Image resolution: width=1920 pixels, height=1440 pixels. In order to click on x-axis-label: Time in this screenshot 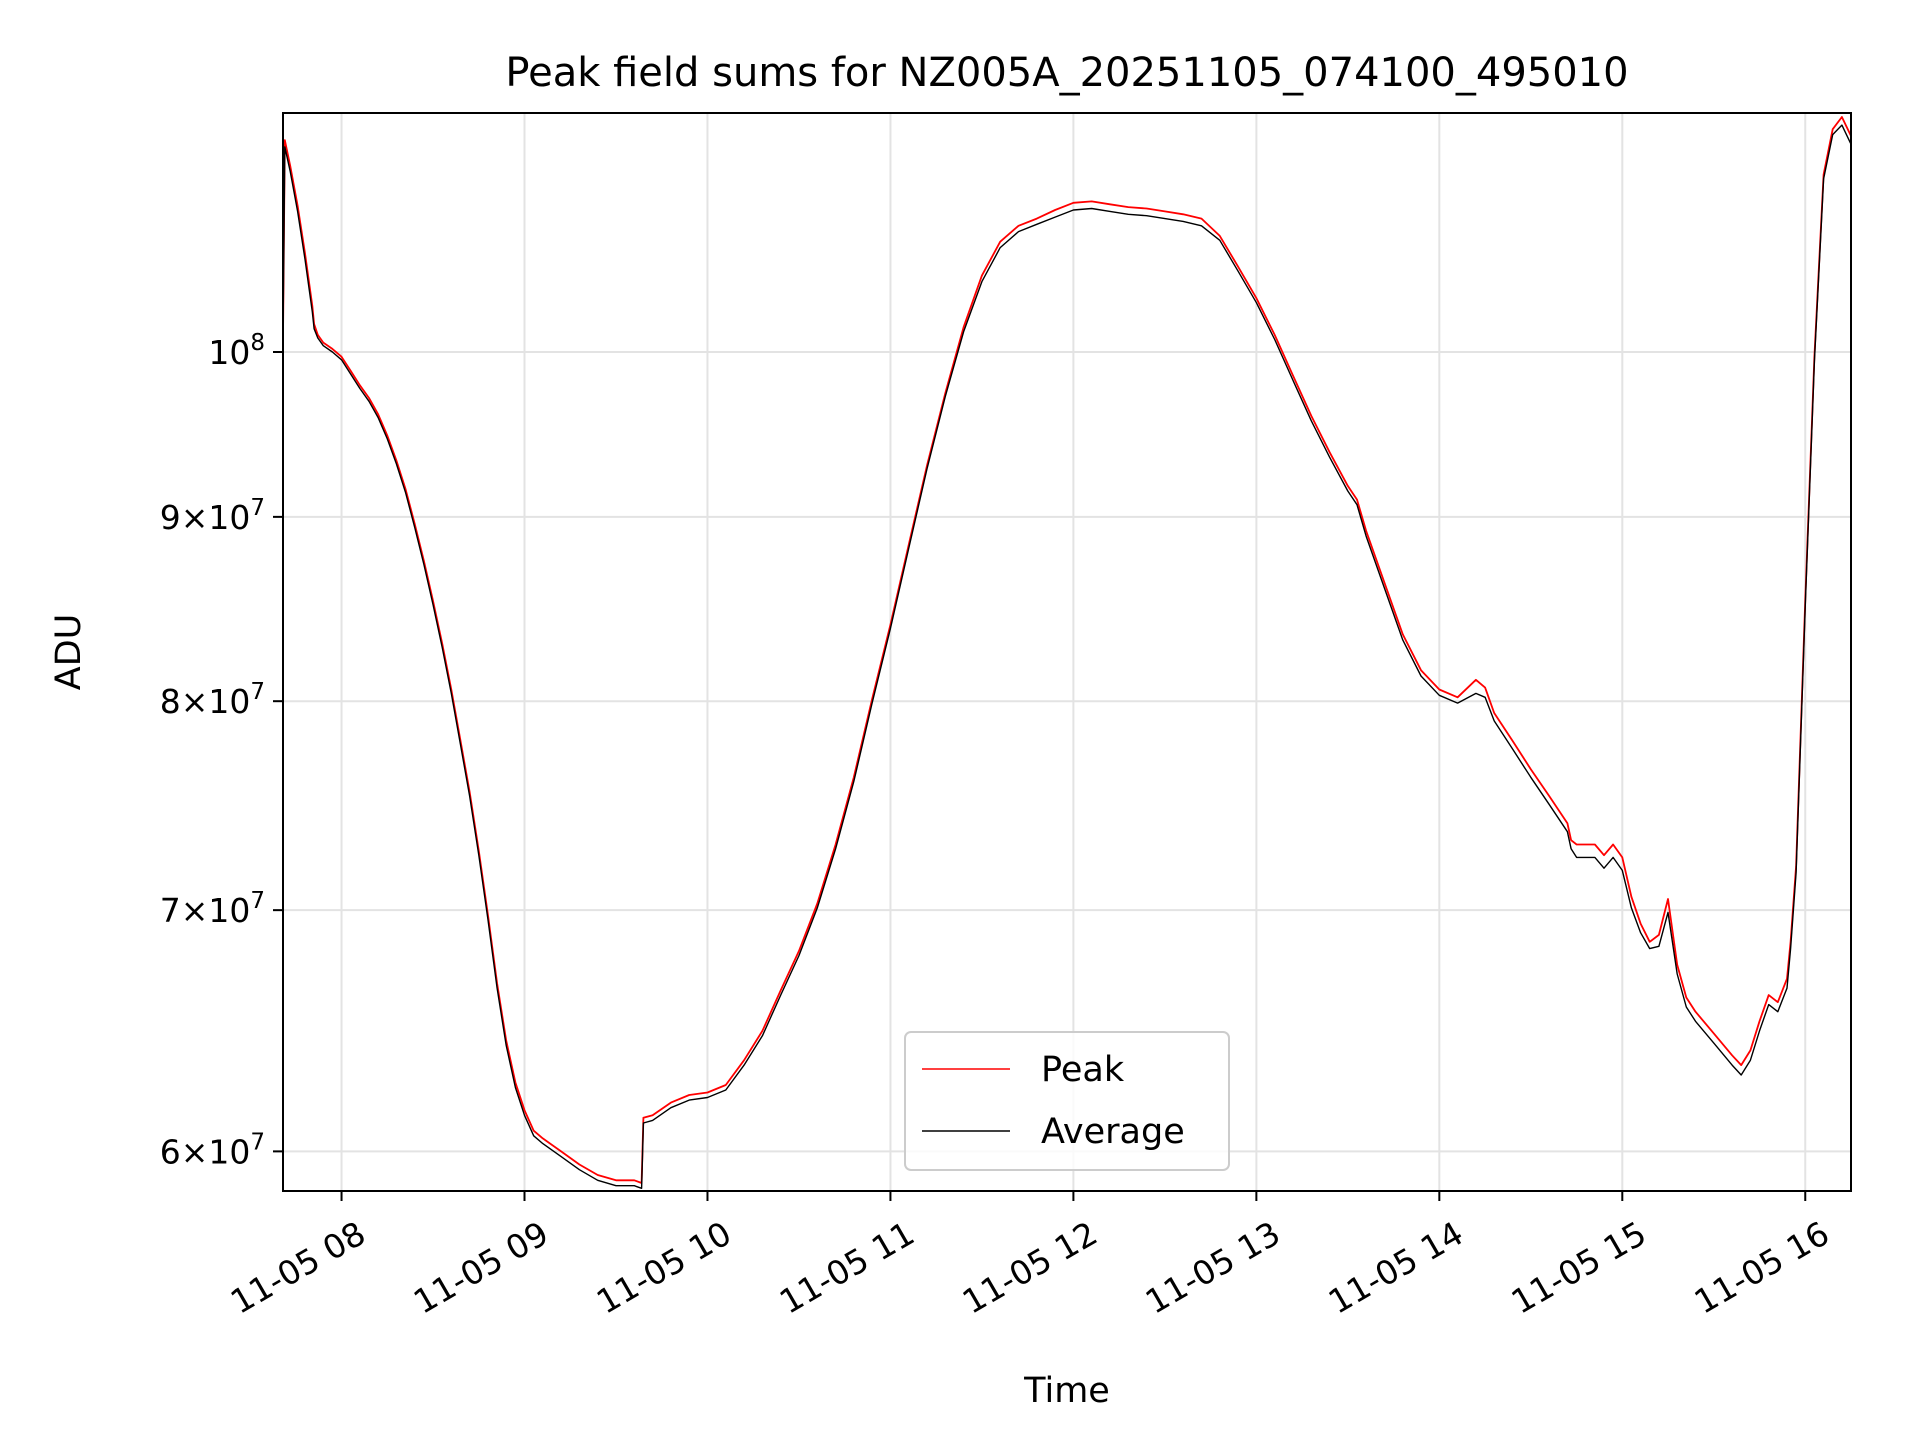, I will do `click(1066, 1391)`.